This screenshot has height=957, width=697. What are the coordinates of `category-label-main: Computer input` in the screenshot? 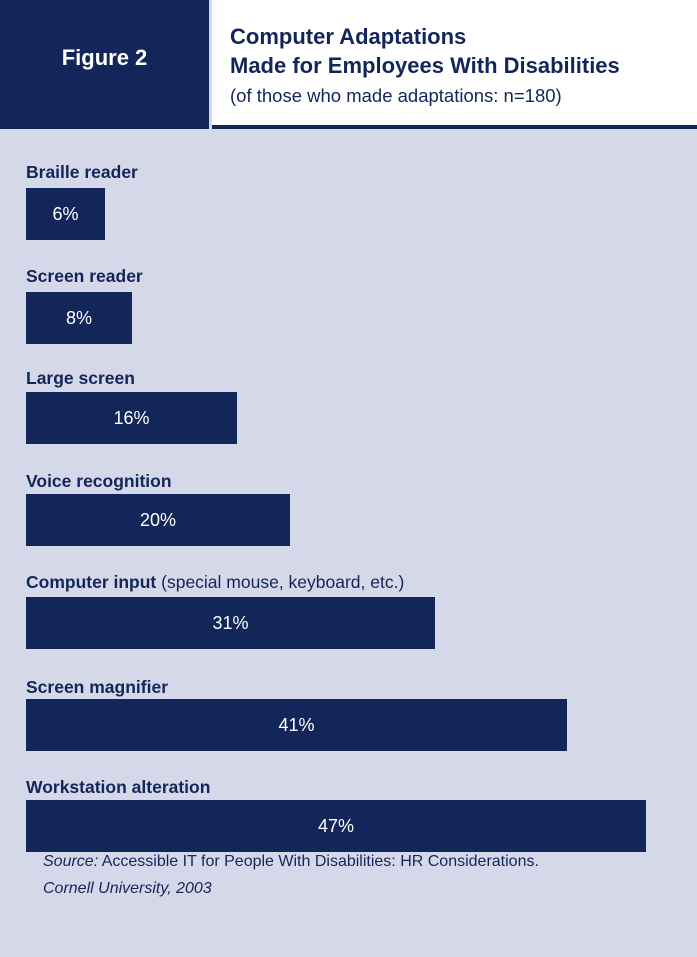 It's located at (91, 582).